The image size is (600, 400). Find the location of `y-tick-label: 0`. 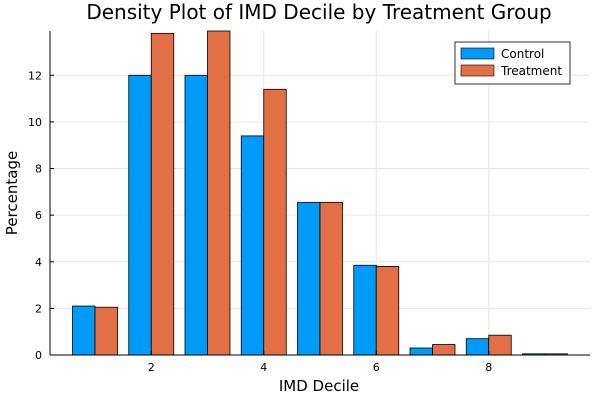

y-tick-label: 0 is located at coordinates (38, 355).